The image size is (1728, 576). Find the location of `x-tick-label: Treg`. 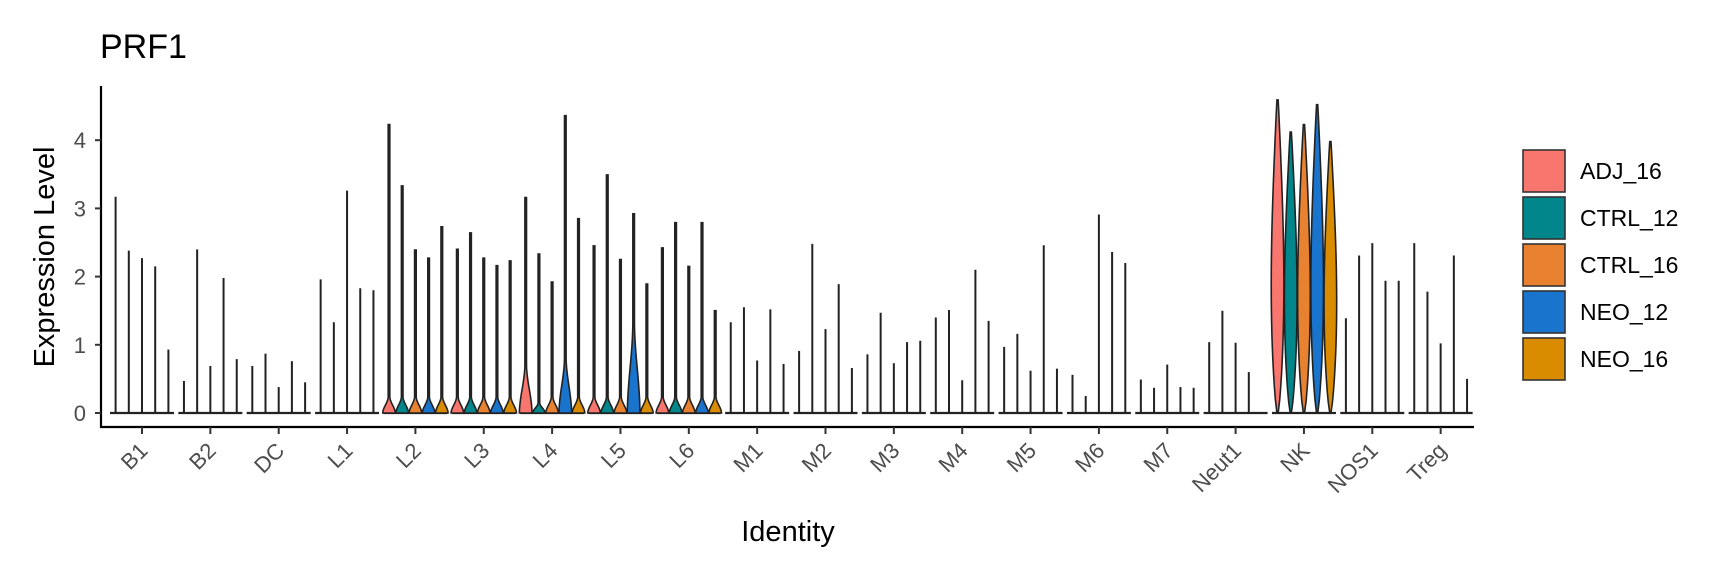

x-tick-label: Treg is located at coordinates (1426, 462).